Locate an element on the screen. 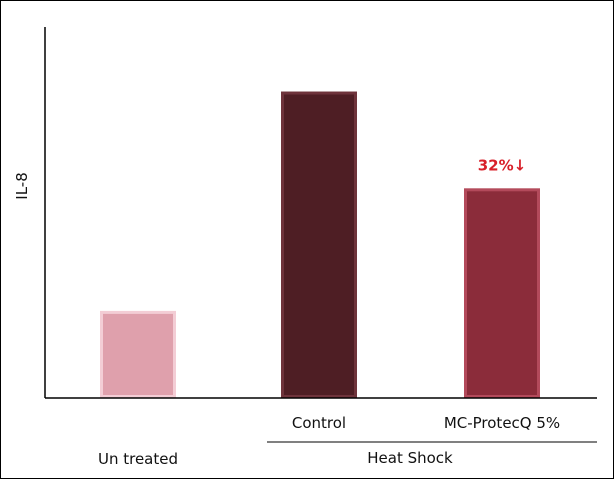  x-tick-labels: Un treated Control MC-ProtecQ 5% is located at coordinates (329, 441).